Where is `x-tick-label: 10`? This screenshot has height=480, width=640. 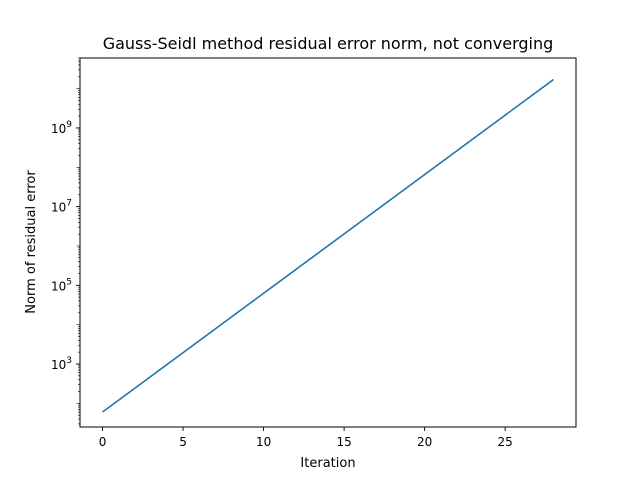
x-tick-label: 10 is located at coordinates (263, 442).